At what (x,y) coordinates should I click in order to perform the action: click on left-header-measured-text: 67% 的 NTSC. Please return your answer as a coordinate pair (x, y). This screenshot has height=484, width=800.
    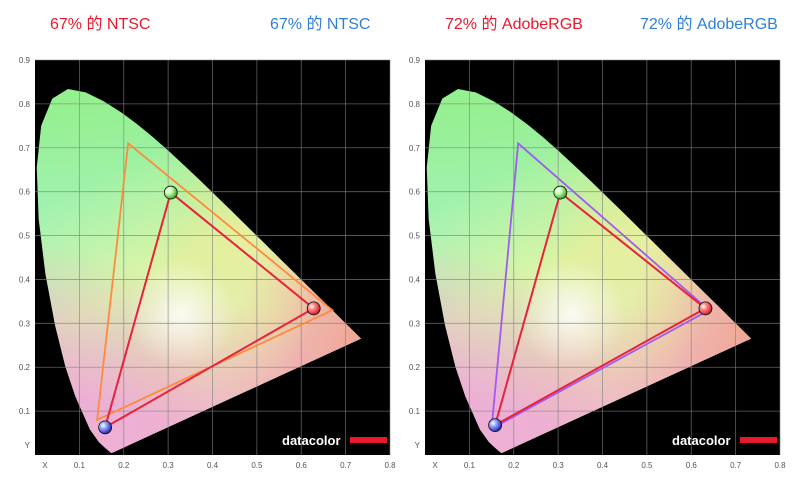
    Looking at the image, I should click on (100, 24).